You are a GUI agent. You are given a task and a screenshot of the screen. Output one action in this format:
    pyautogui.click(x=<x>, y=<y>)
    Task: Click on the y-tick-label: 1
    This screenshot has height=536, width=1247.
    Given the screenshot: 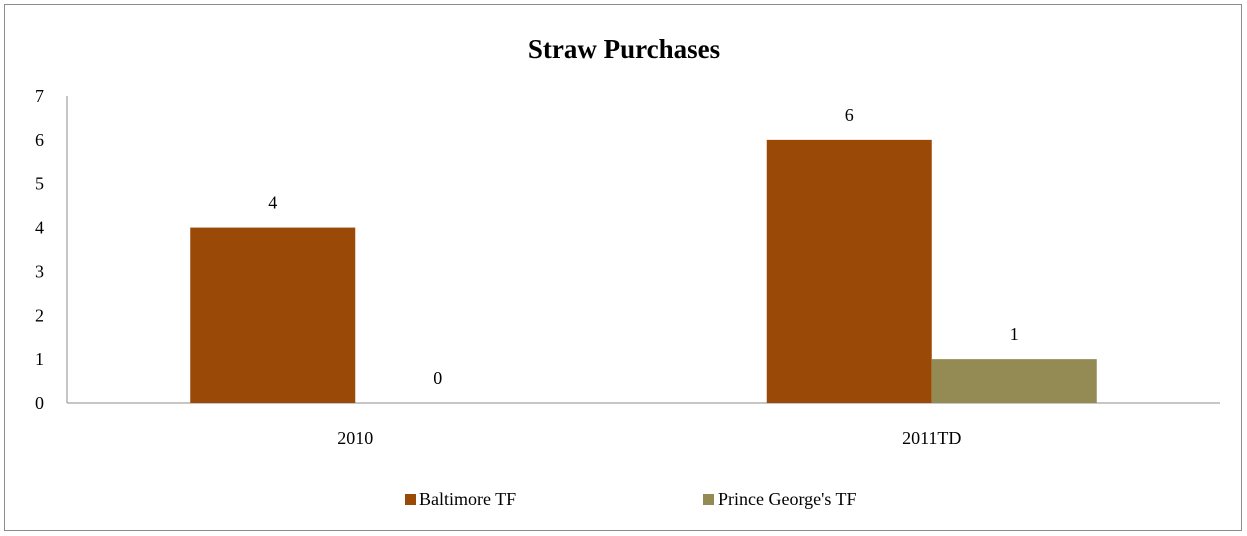 What is the action you would take?
    pyautogui.click(x=39, y=359)
    